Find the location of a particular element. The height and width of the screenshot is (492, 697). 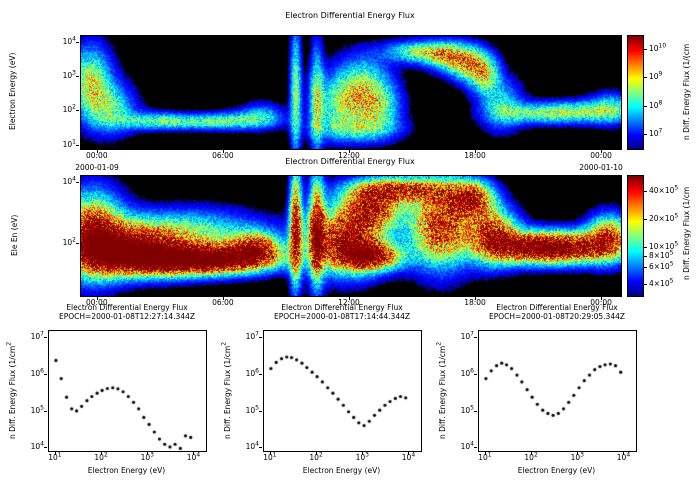

middle-xaxis-tick-label: 12:00 is located at coordinates (349, 302).